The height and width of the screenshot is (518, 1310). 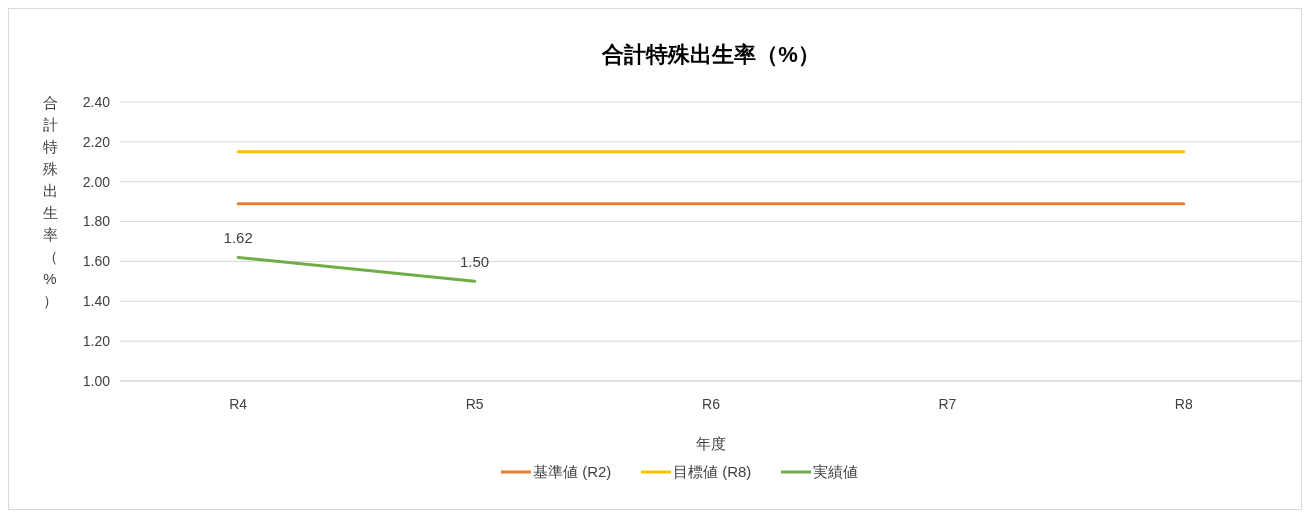 I want to click on x-tick-label: R7, so click(x=947, y=404).